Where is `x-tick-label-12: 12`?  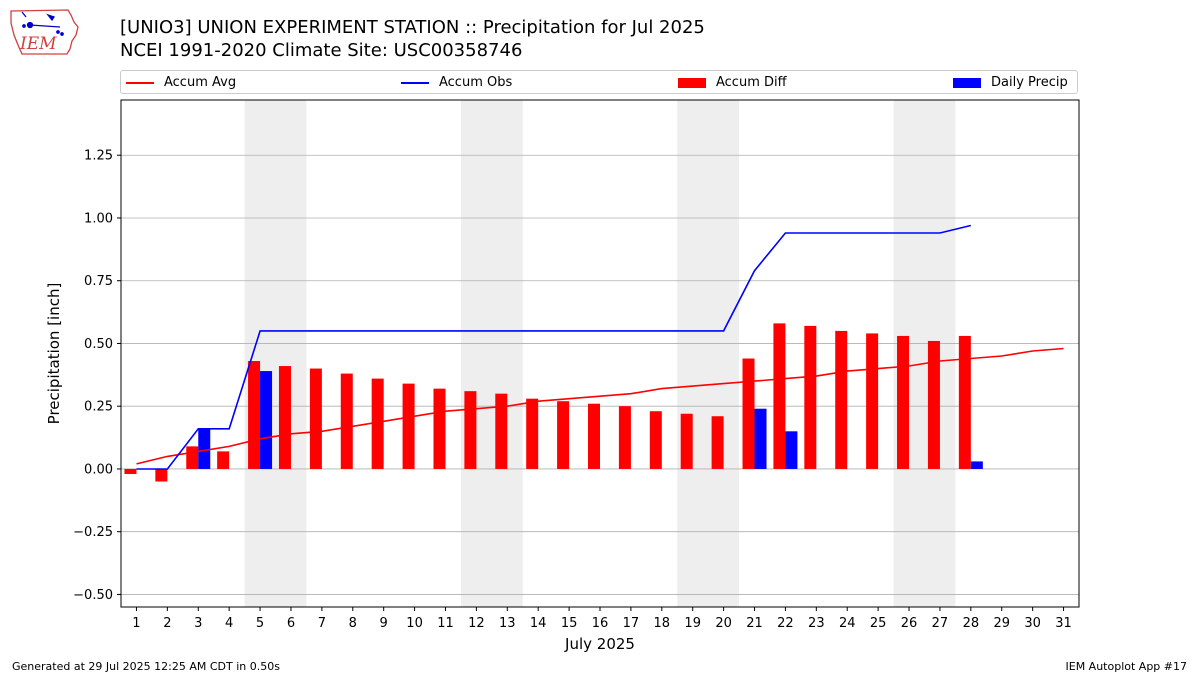
x-tick-label-12: 12 is located at coordinates (476, 623).